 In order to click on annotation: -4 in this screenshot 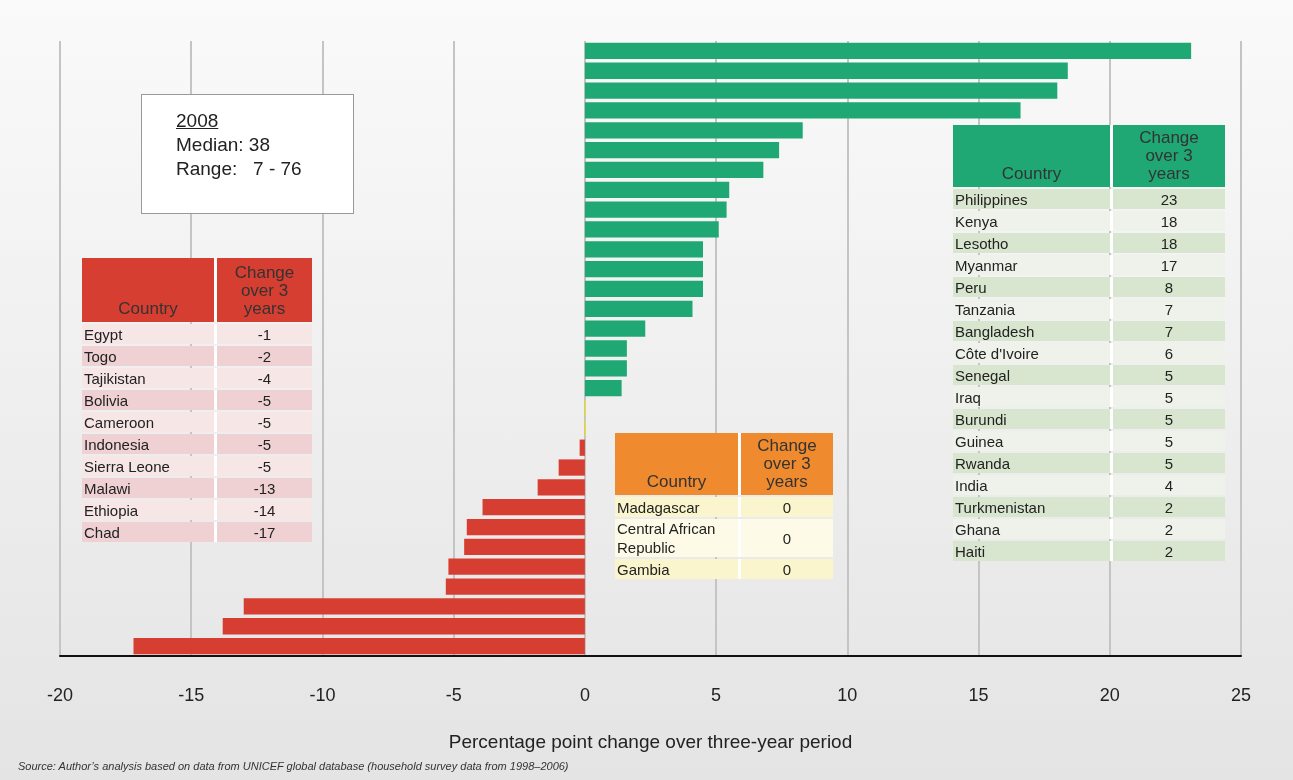, I will do `click(264, 378)`.